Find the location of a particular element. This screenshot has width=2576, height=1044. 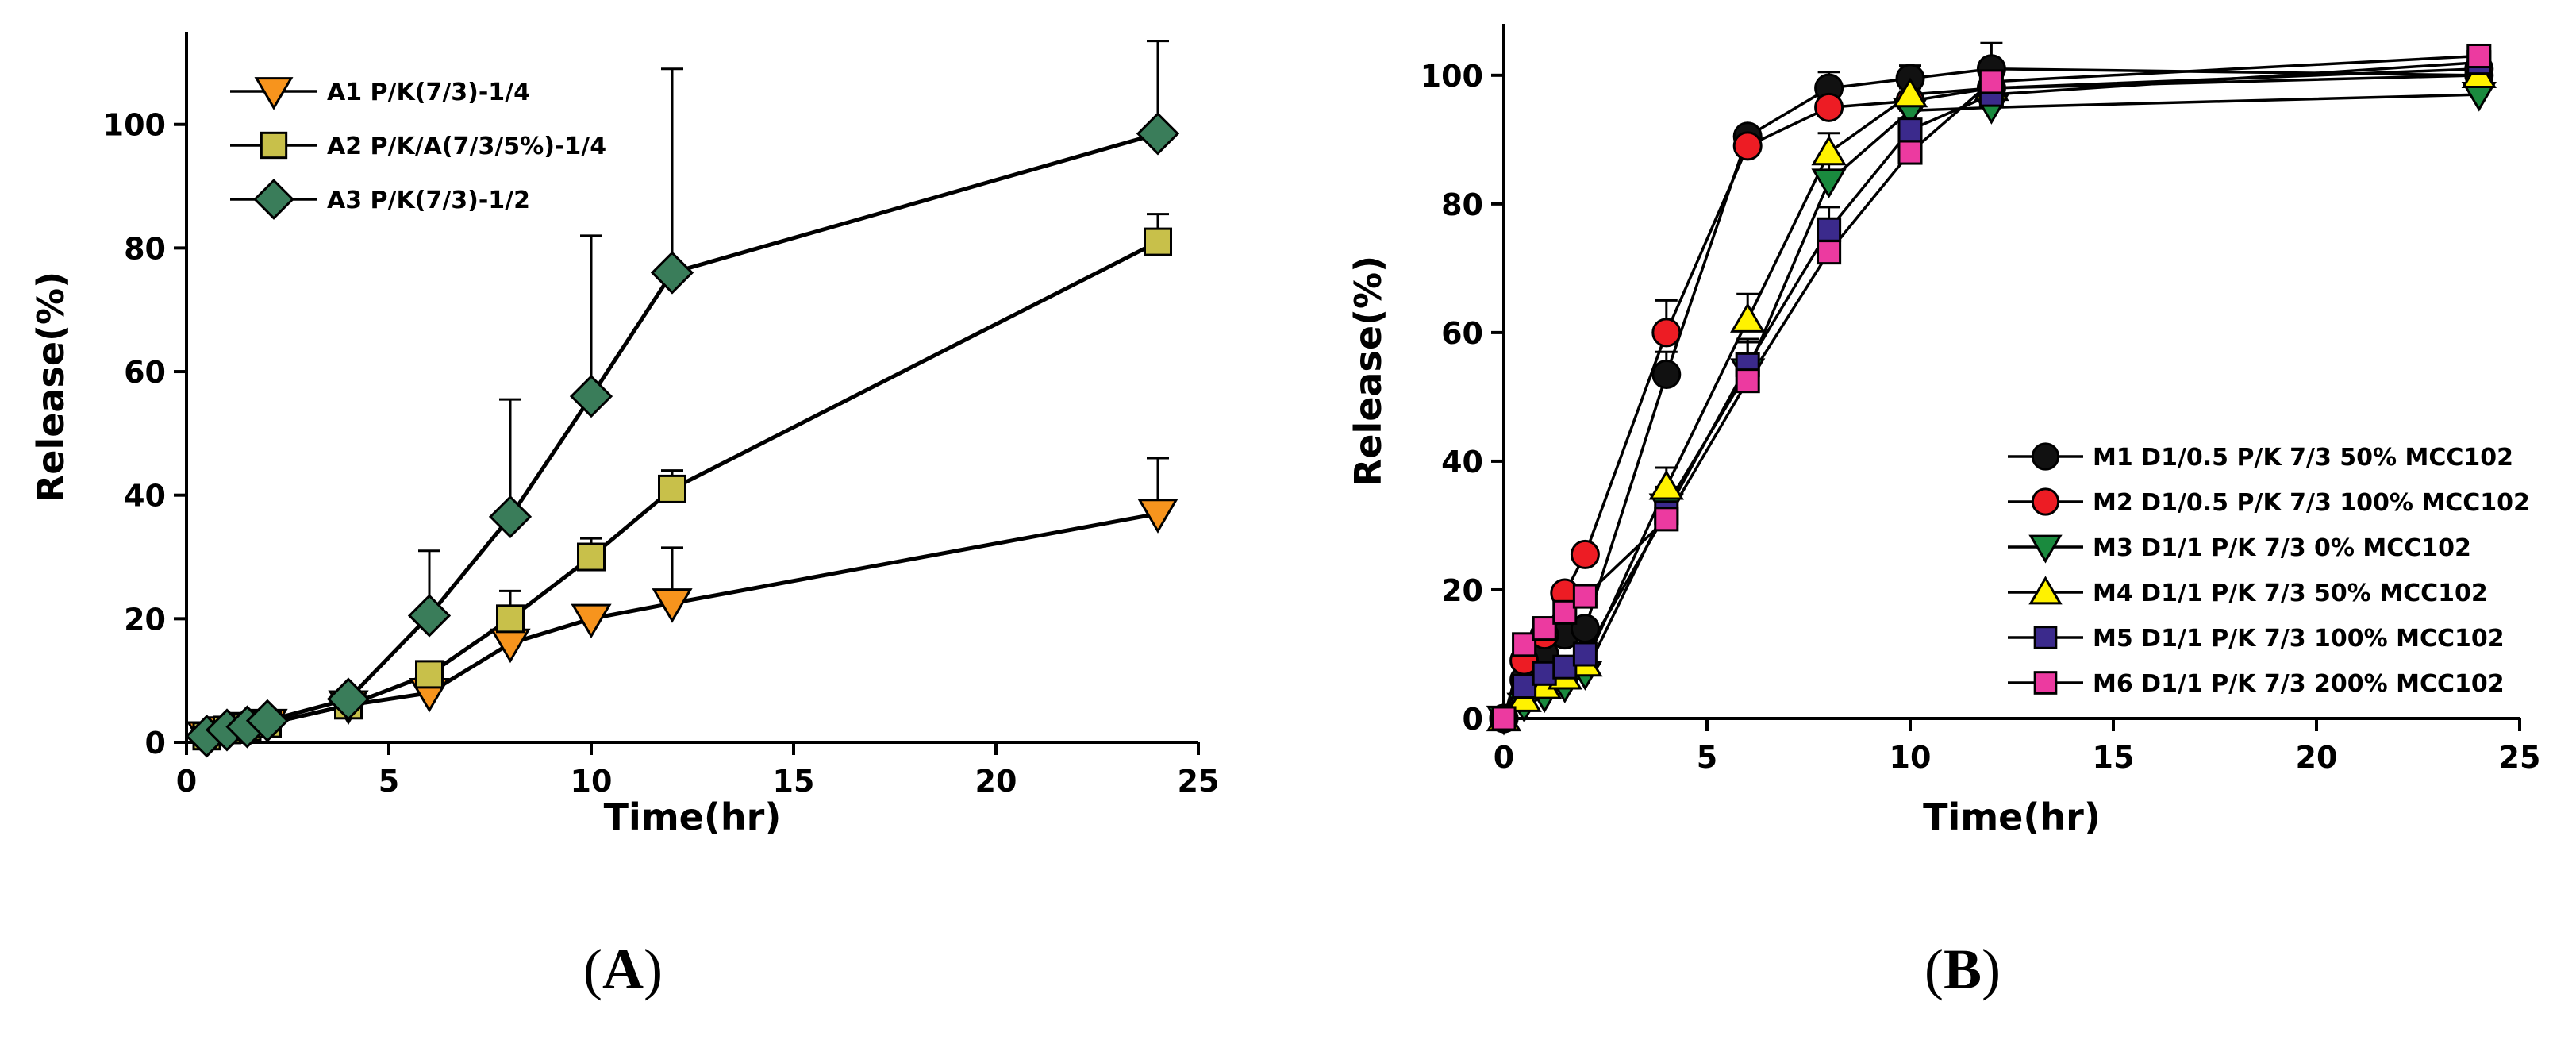

y-tick-label-b: 60 is located at coordinates (1462, 333).